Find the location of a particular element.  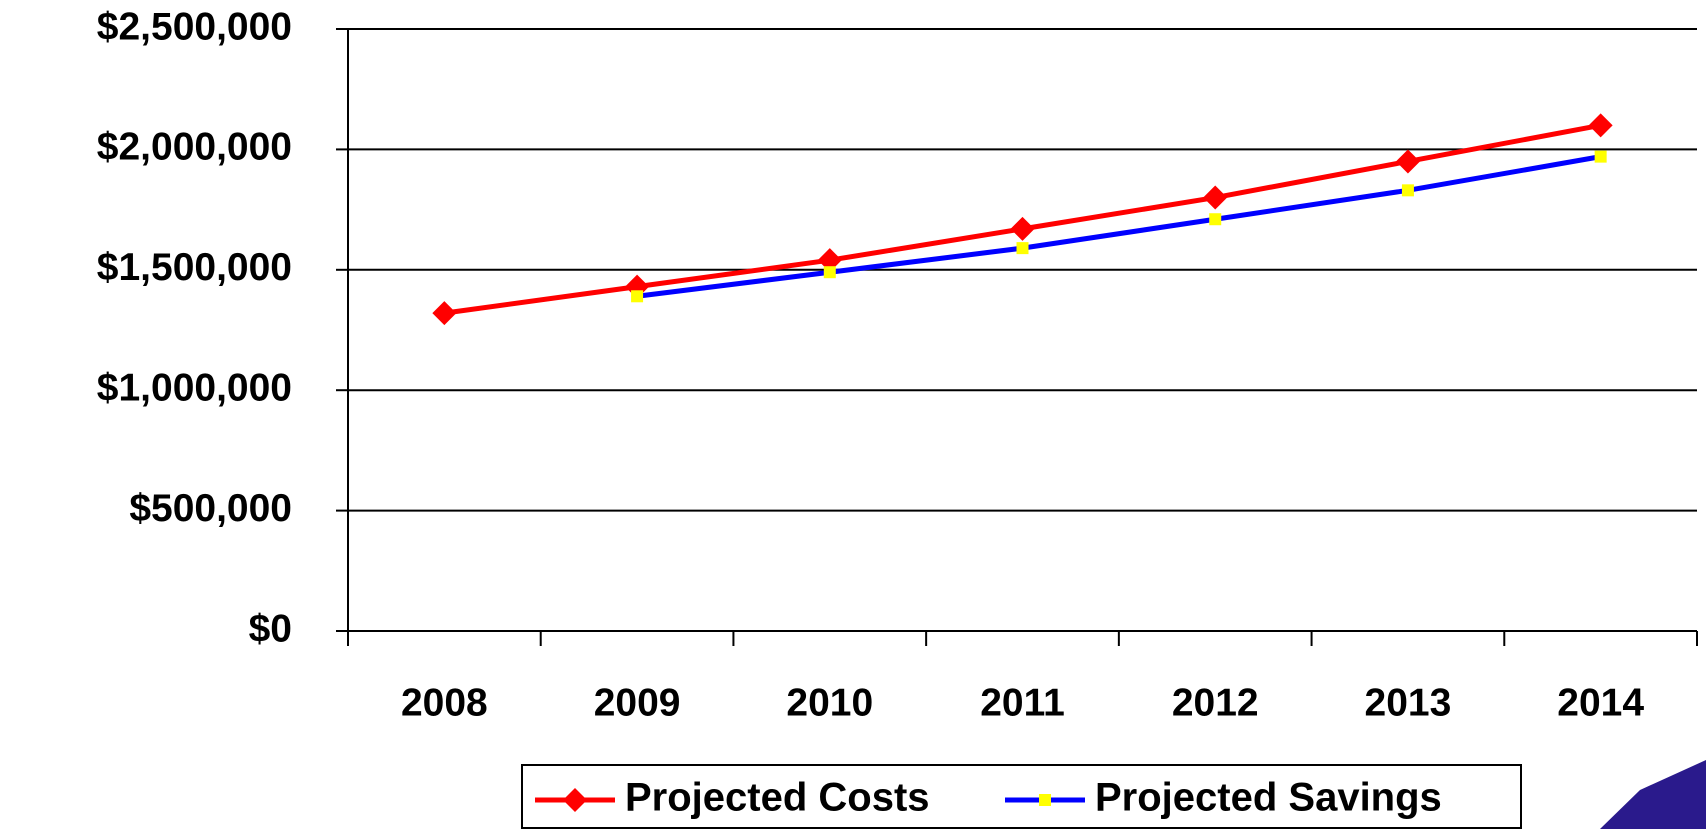

x-tick-label: 2008 is located at coordinates (444, 702).